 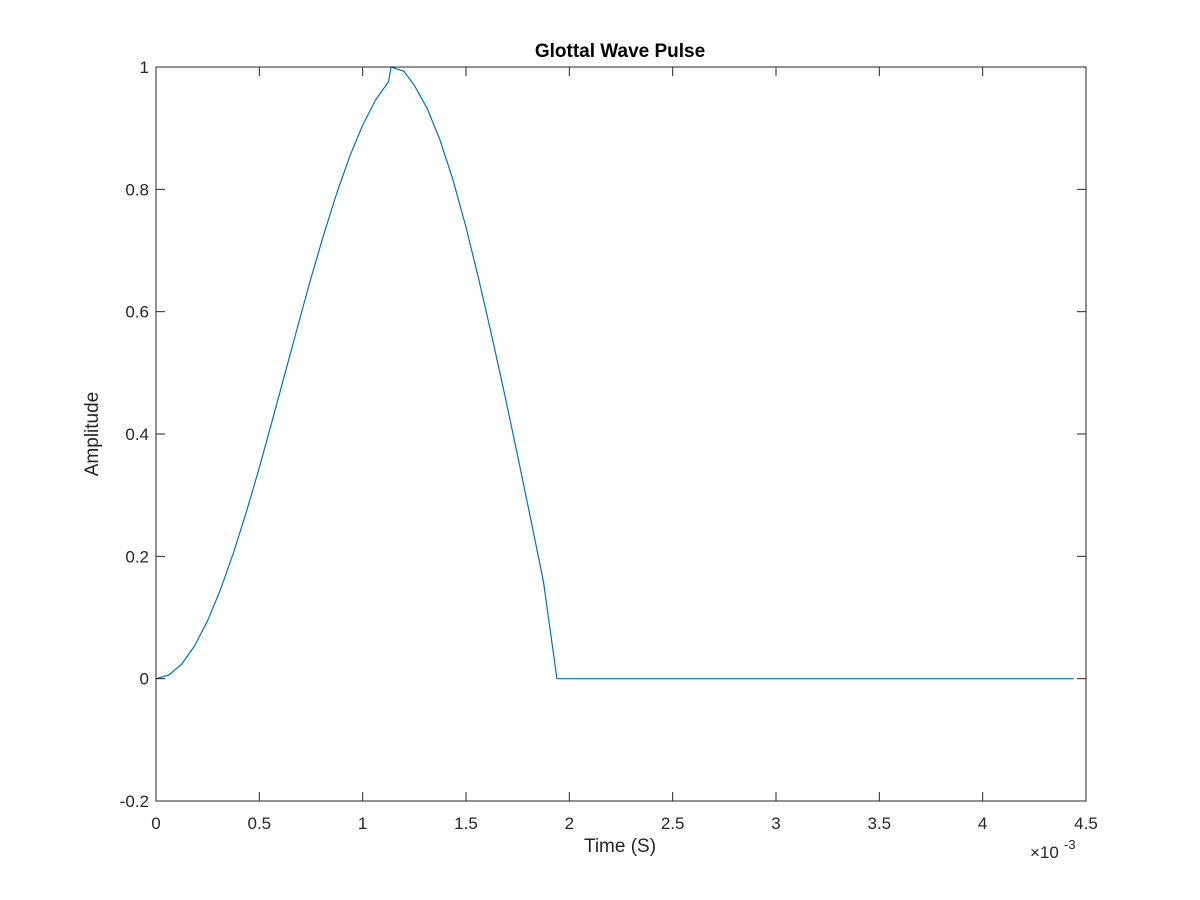 What do you see at coordinates (144, 67) in the screenshot?
I see `y-tick-label: 1` at bounding box center [144, 67].